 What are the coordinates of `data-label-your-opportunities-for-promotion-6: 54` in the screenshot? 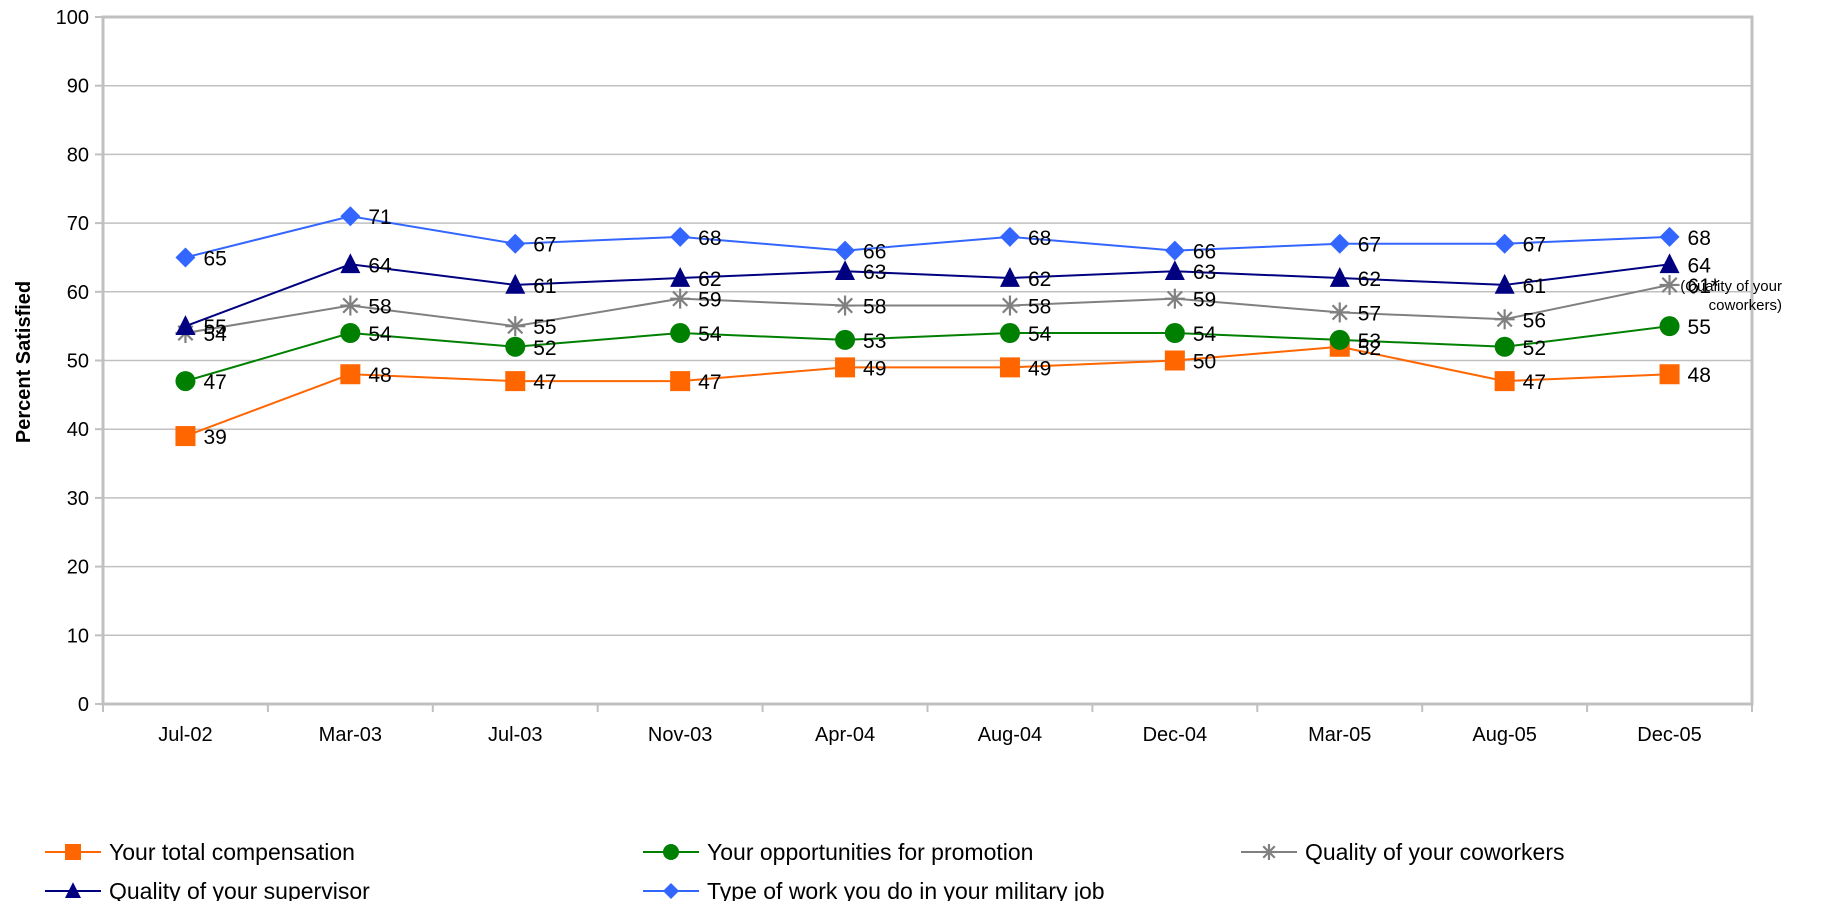 It's located at (1205, 334).